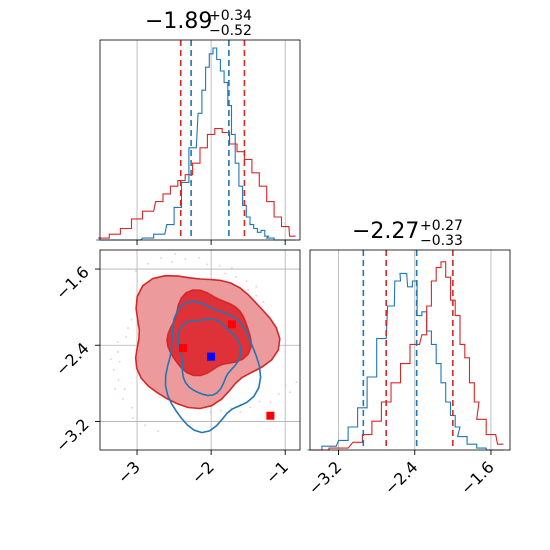  I want to click on hist0-frame, so click(200, 140).